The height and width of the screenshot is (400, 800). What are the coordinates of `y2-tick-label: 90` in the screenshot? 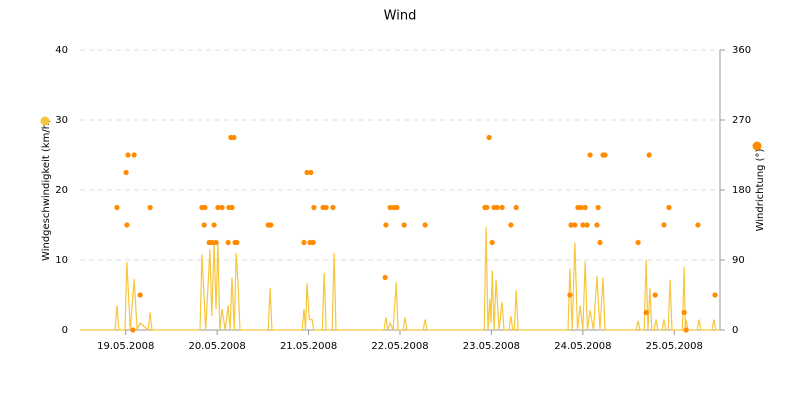 It's located at (738, 260).